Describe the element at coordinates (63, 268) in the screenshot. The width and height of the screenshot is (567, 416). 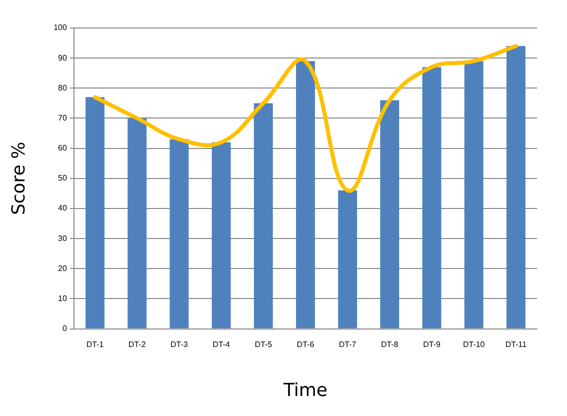
I see `y-tick-label: 20` at that location.